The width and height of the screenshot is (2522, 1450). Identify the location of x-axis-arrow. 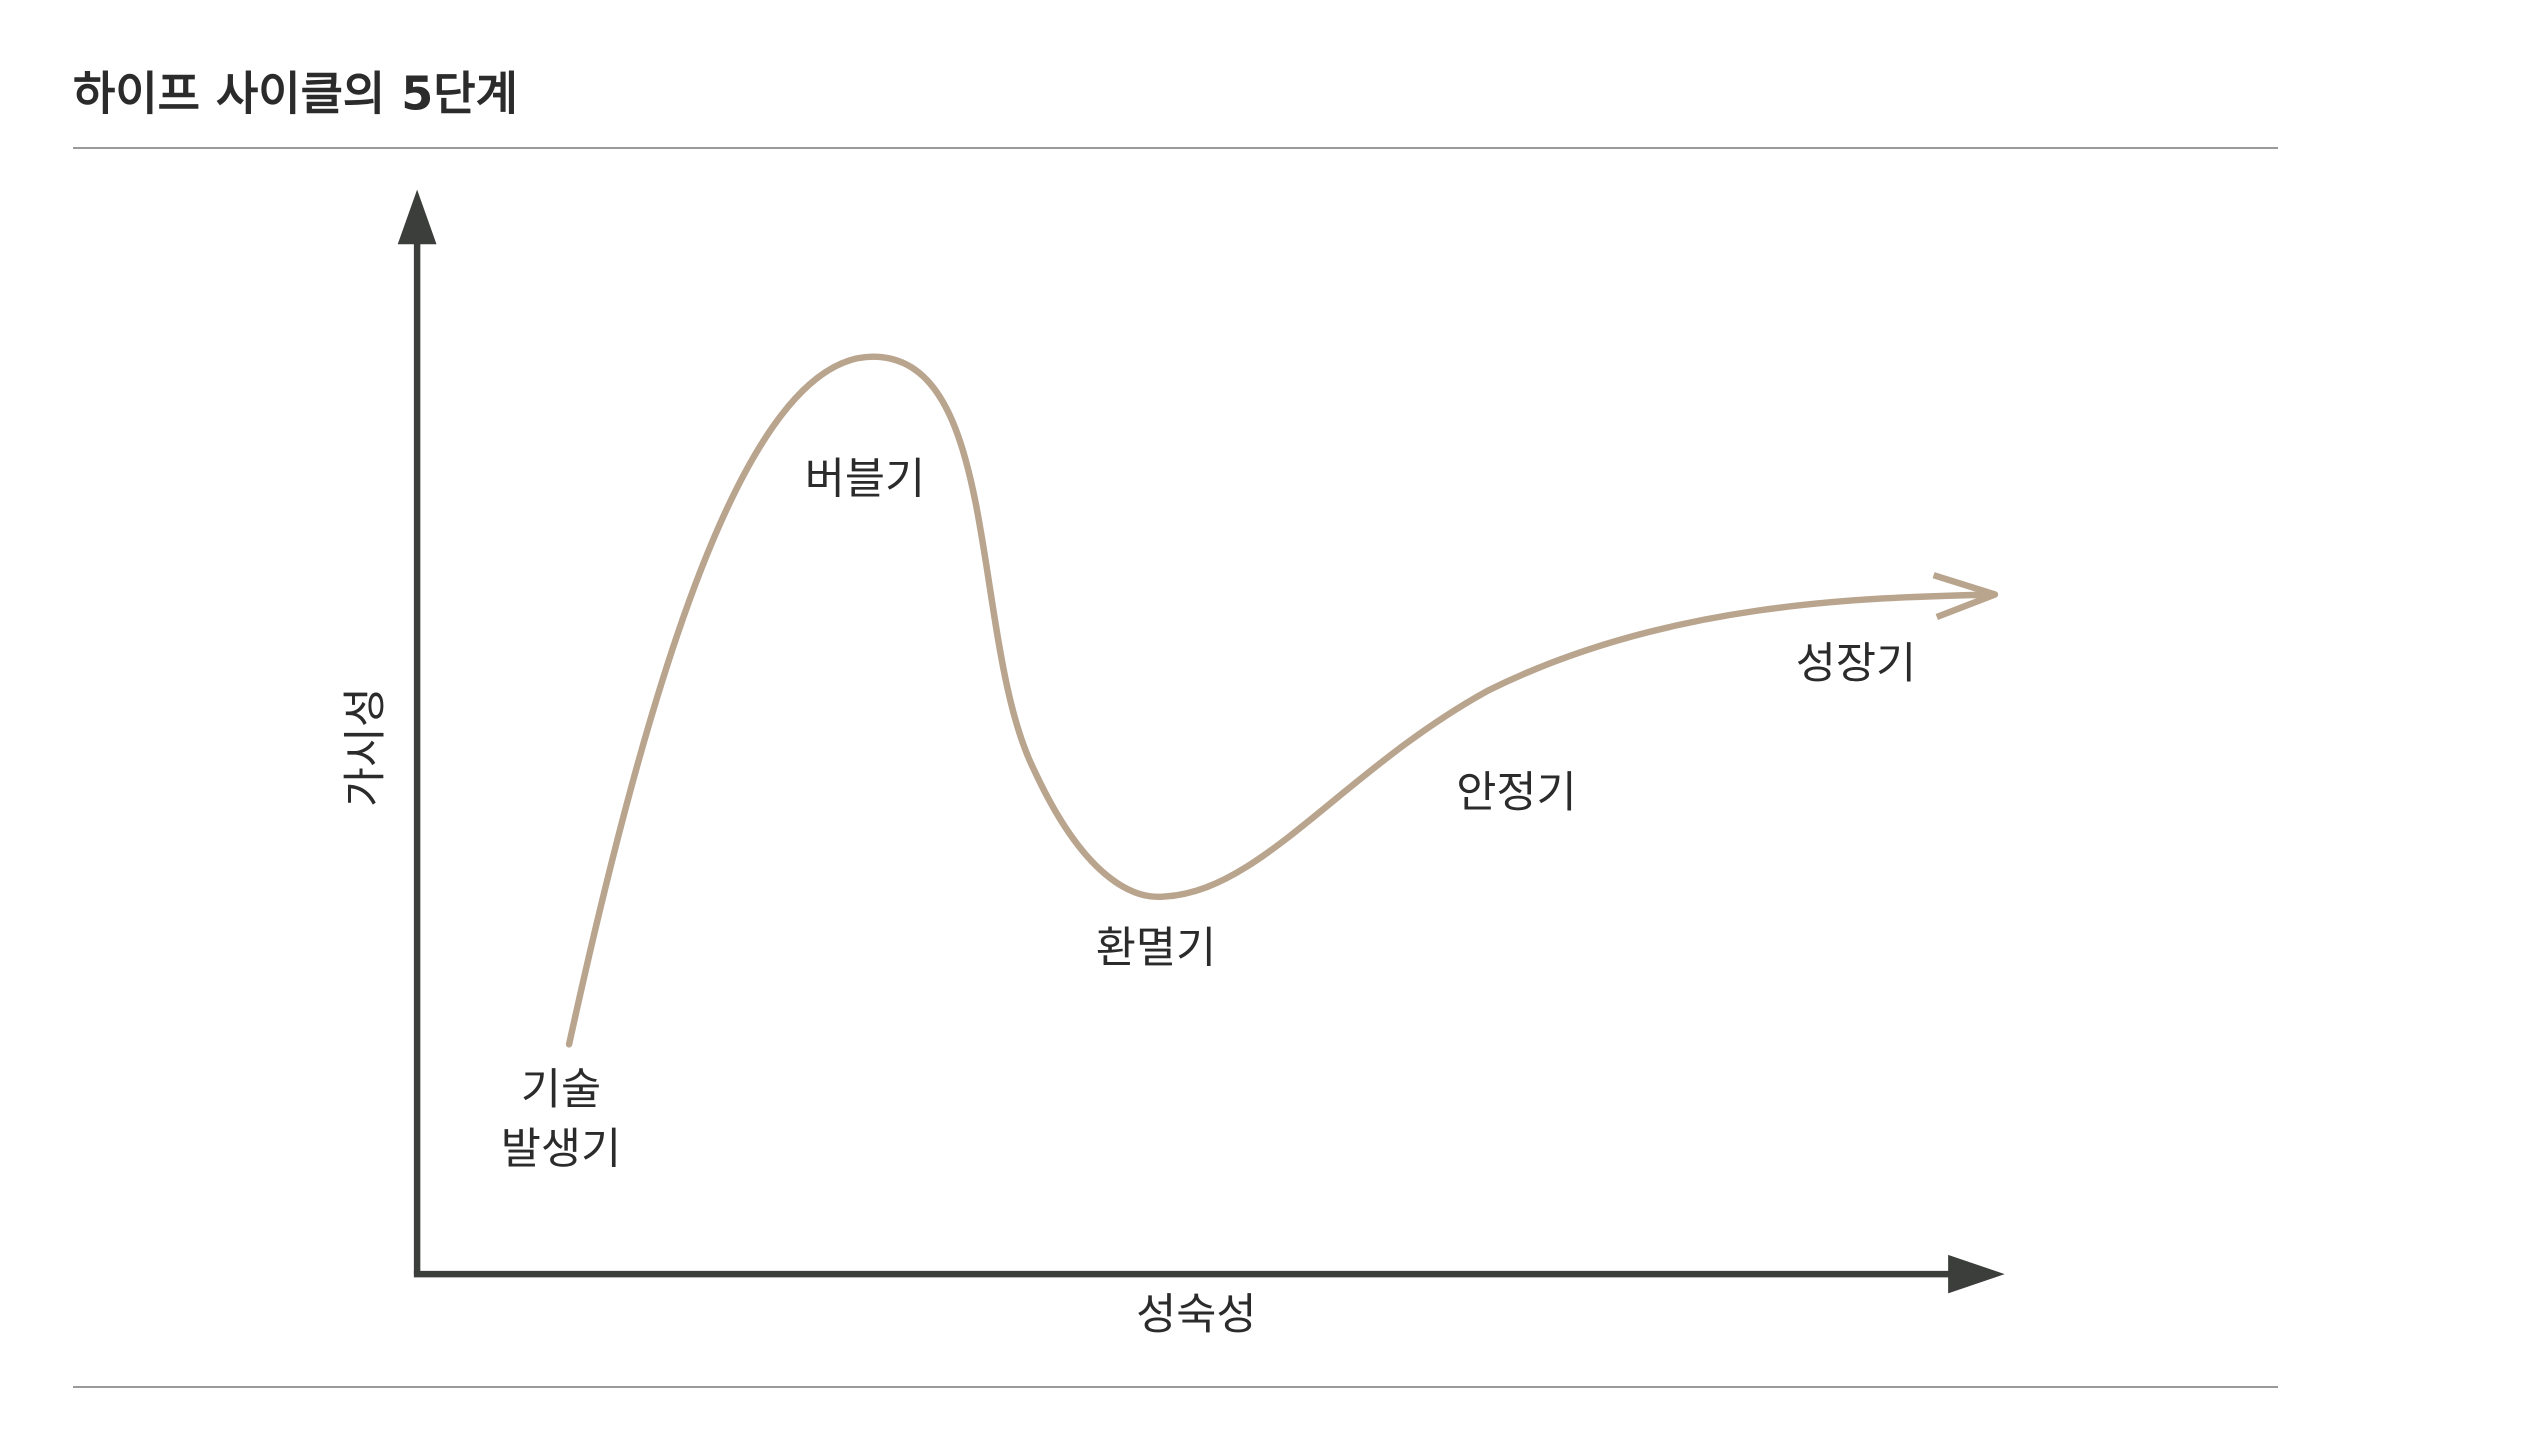
(1976, 1274).